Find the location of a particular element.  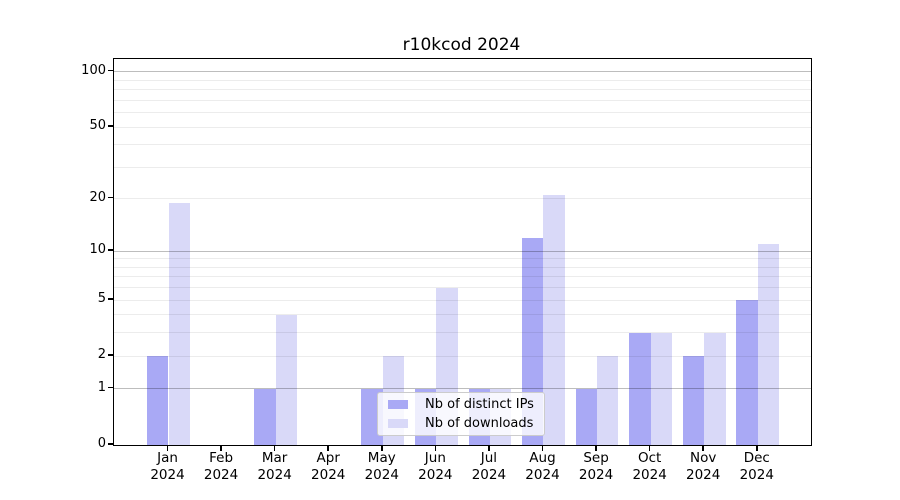

month-name: Apr is located at coordinates (328, 458).